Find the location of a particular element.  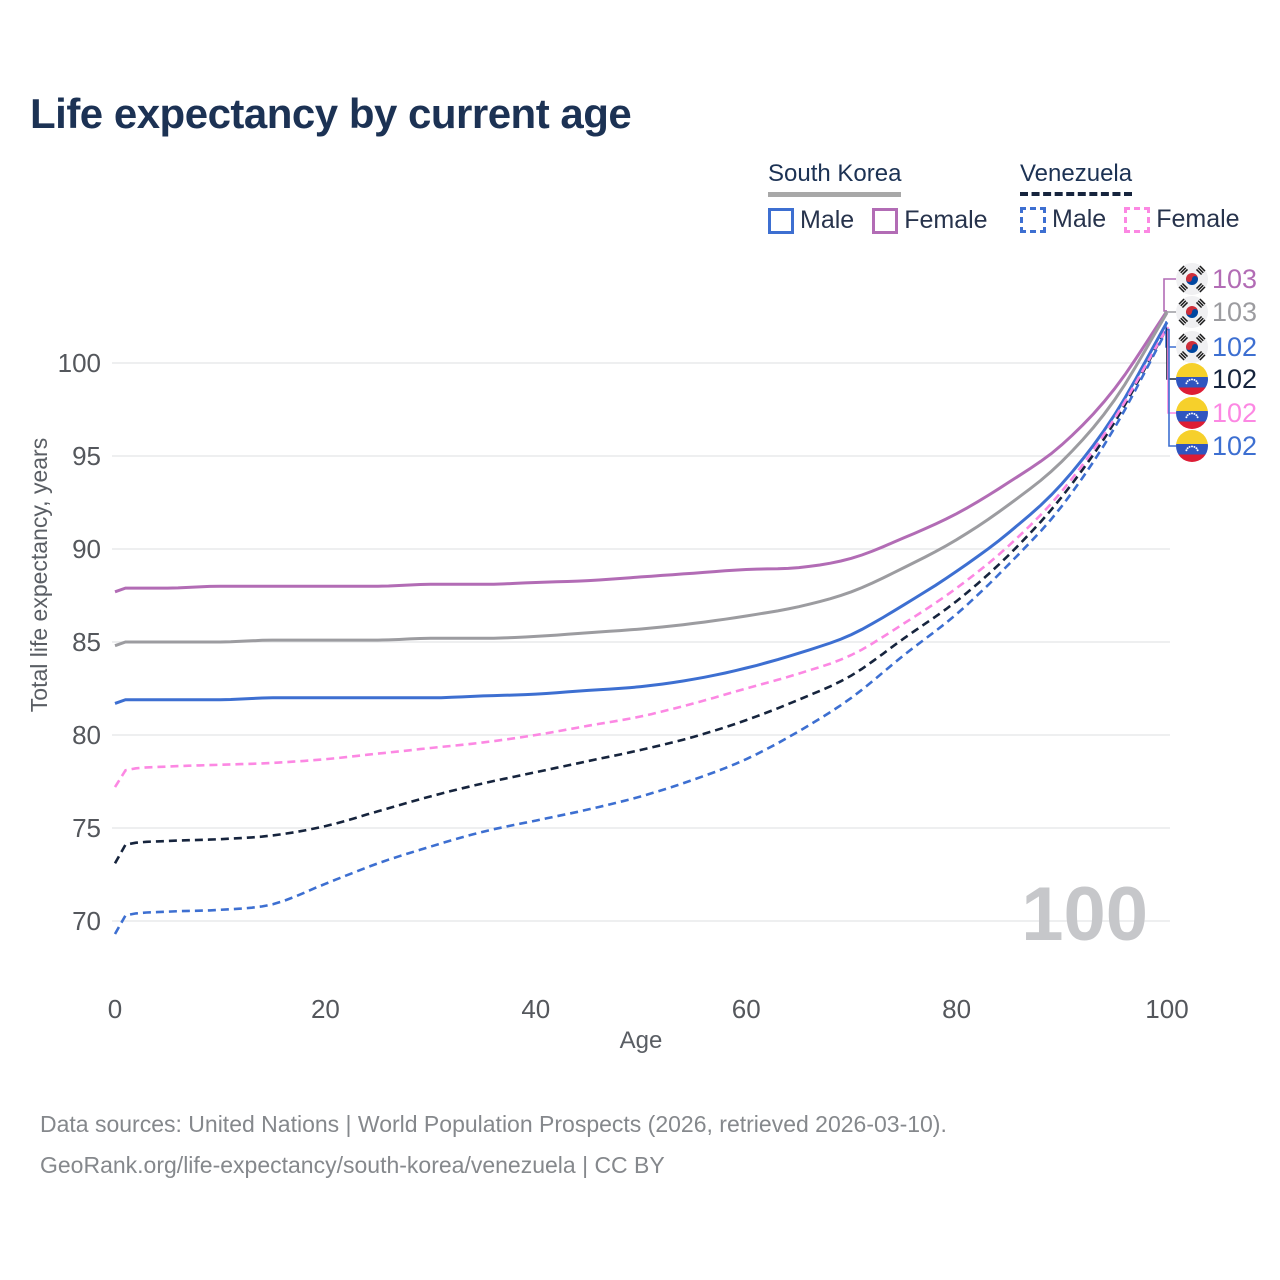

x-tick-label: 20 is located at coordinates (325, 1009).